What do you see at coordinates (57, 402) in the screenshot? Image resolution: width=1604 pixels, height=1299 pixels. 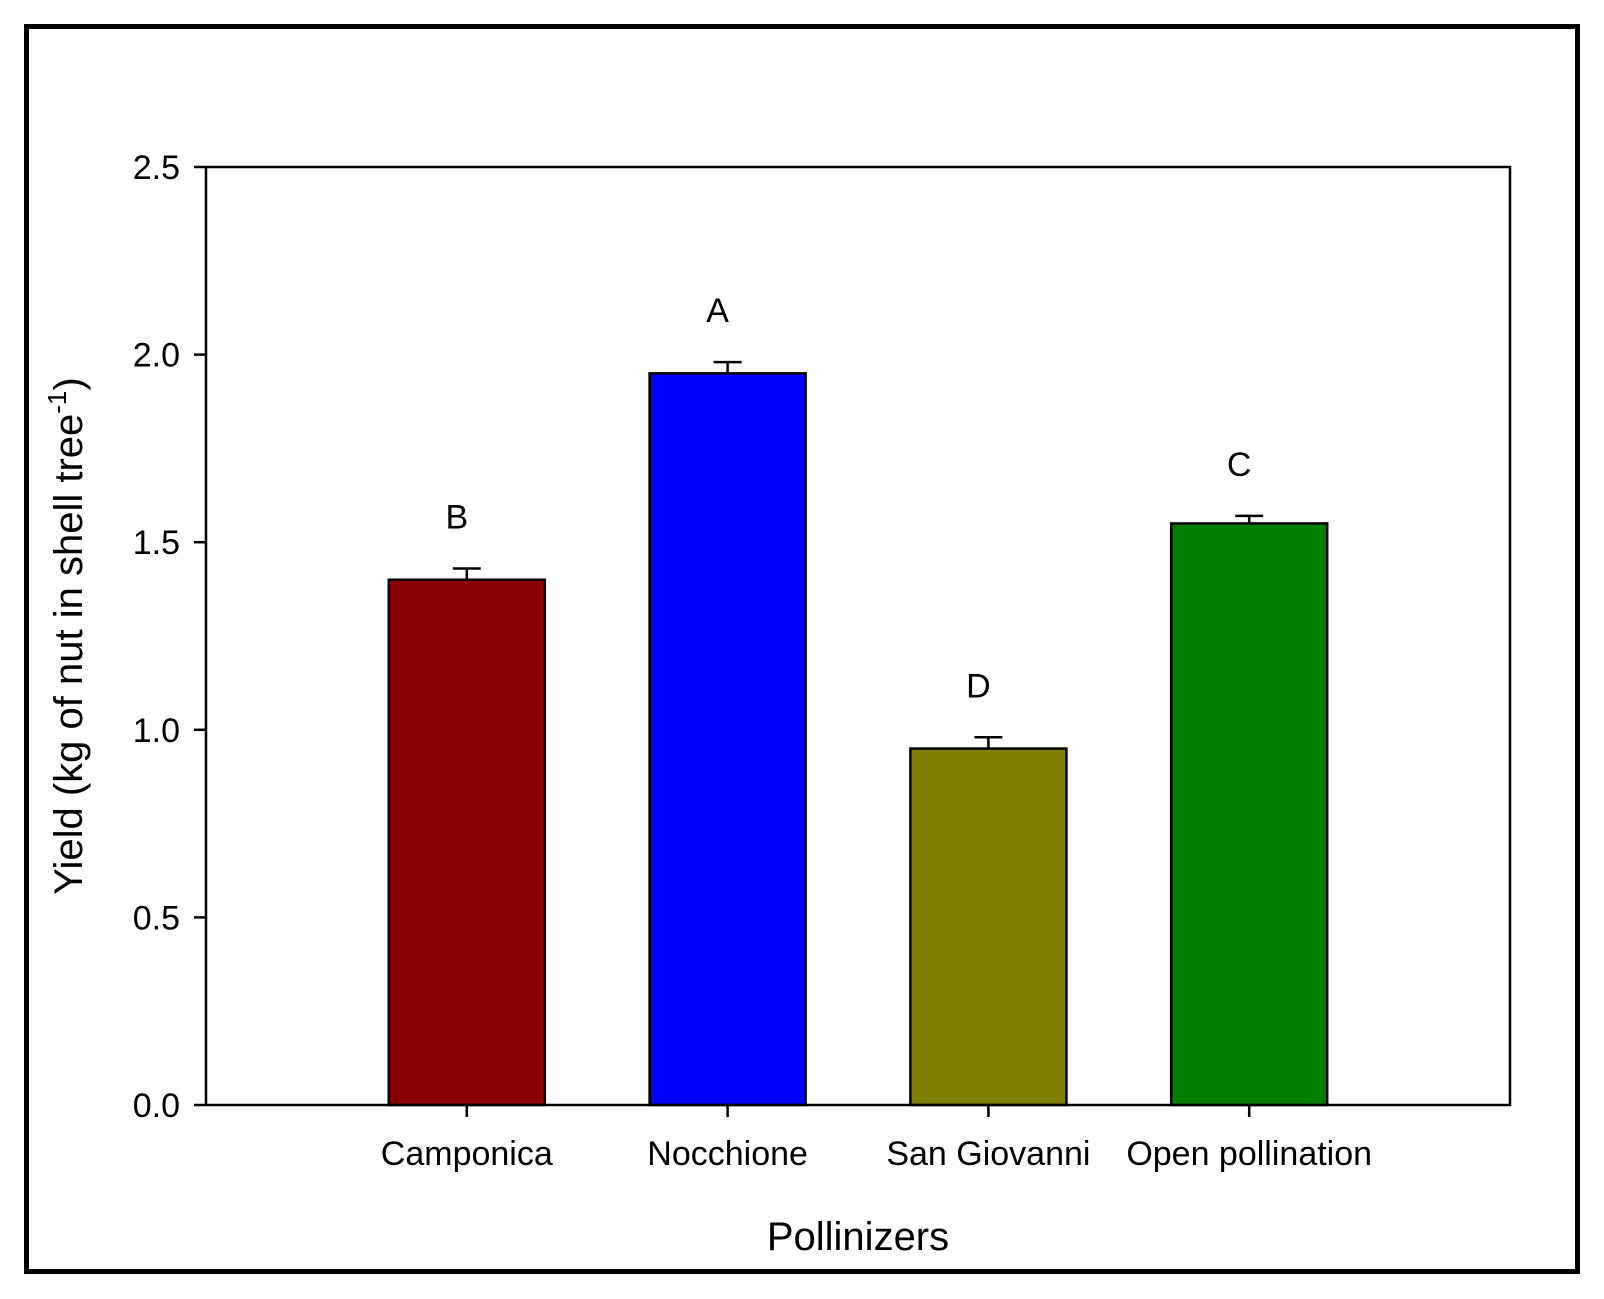 I see `y-axis-title-superscript: -1` at bounding box center [57, 402].